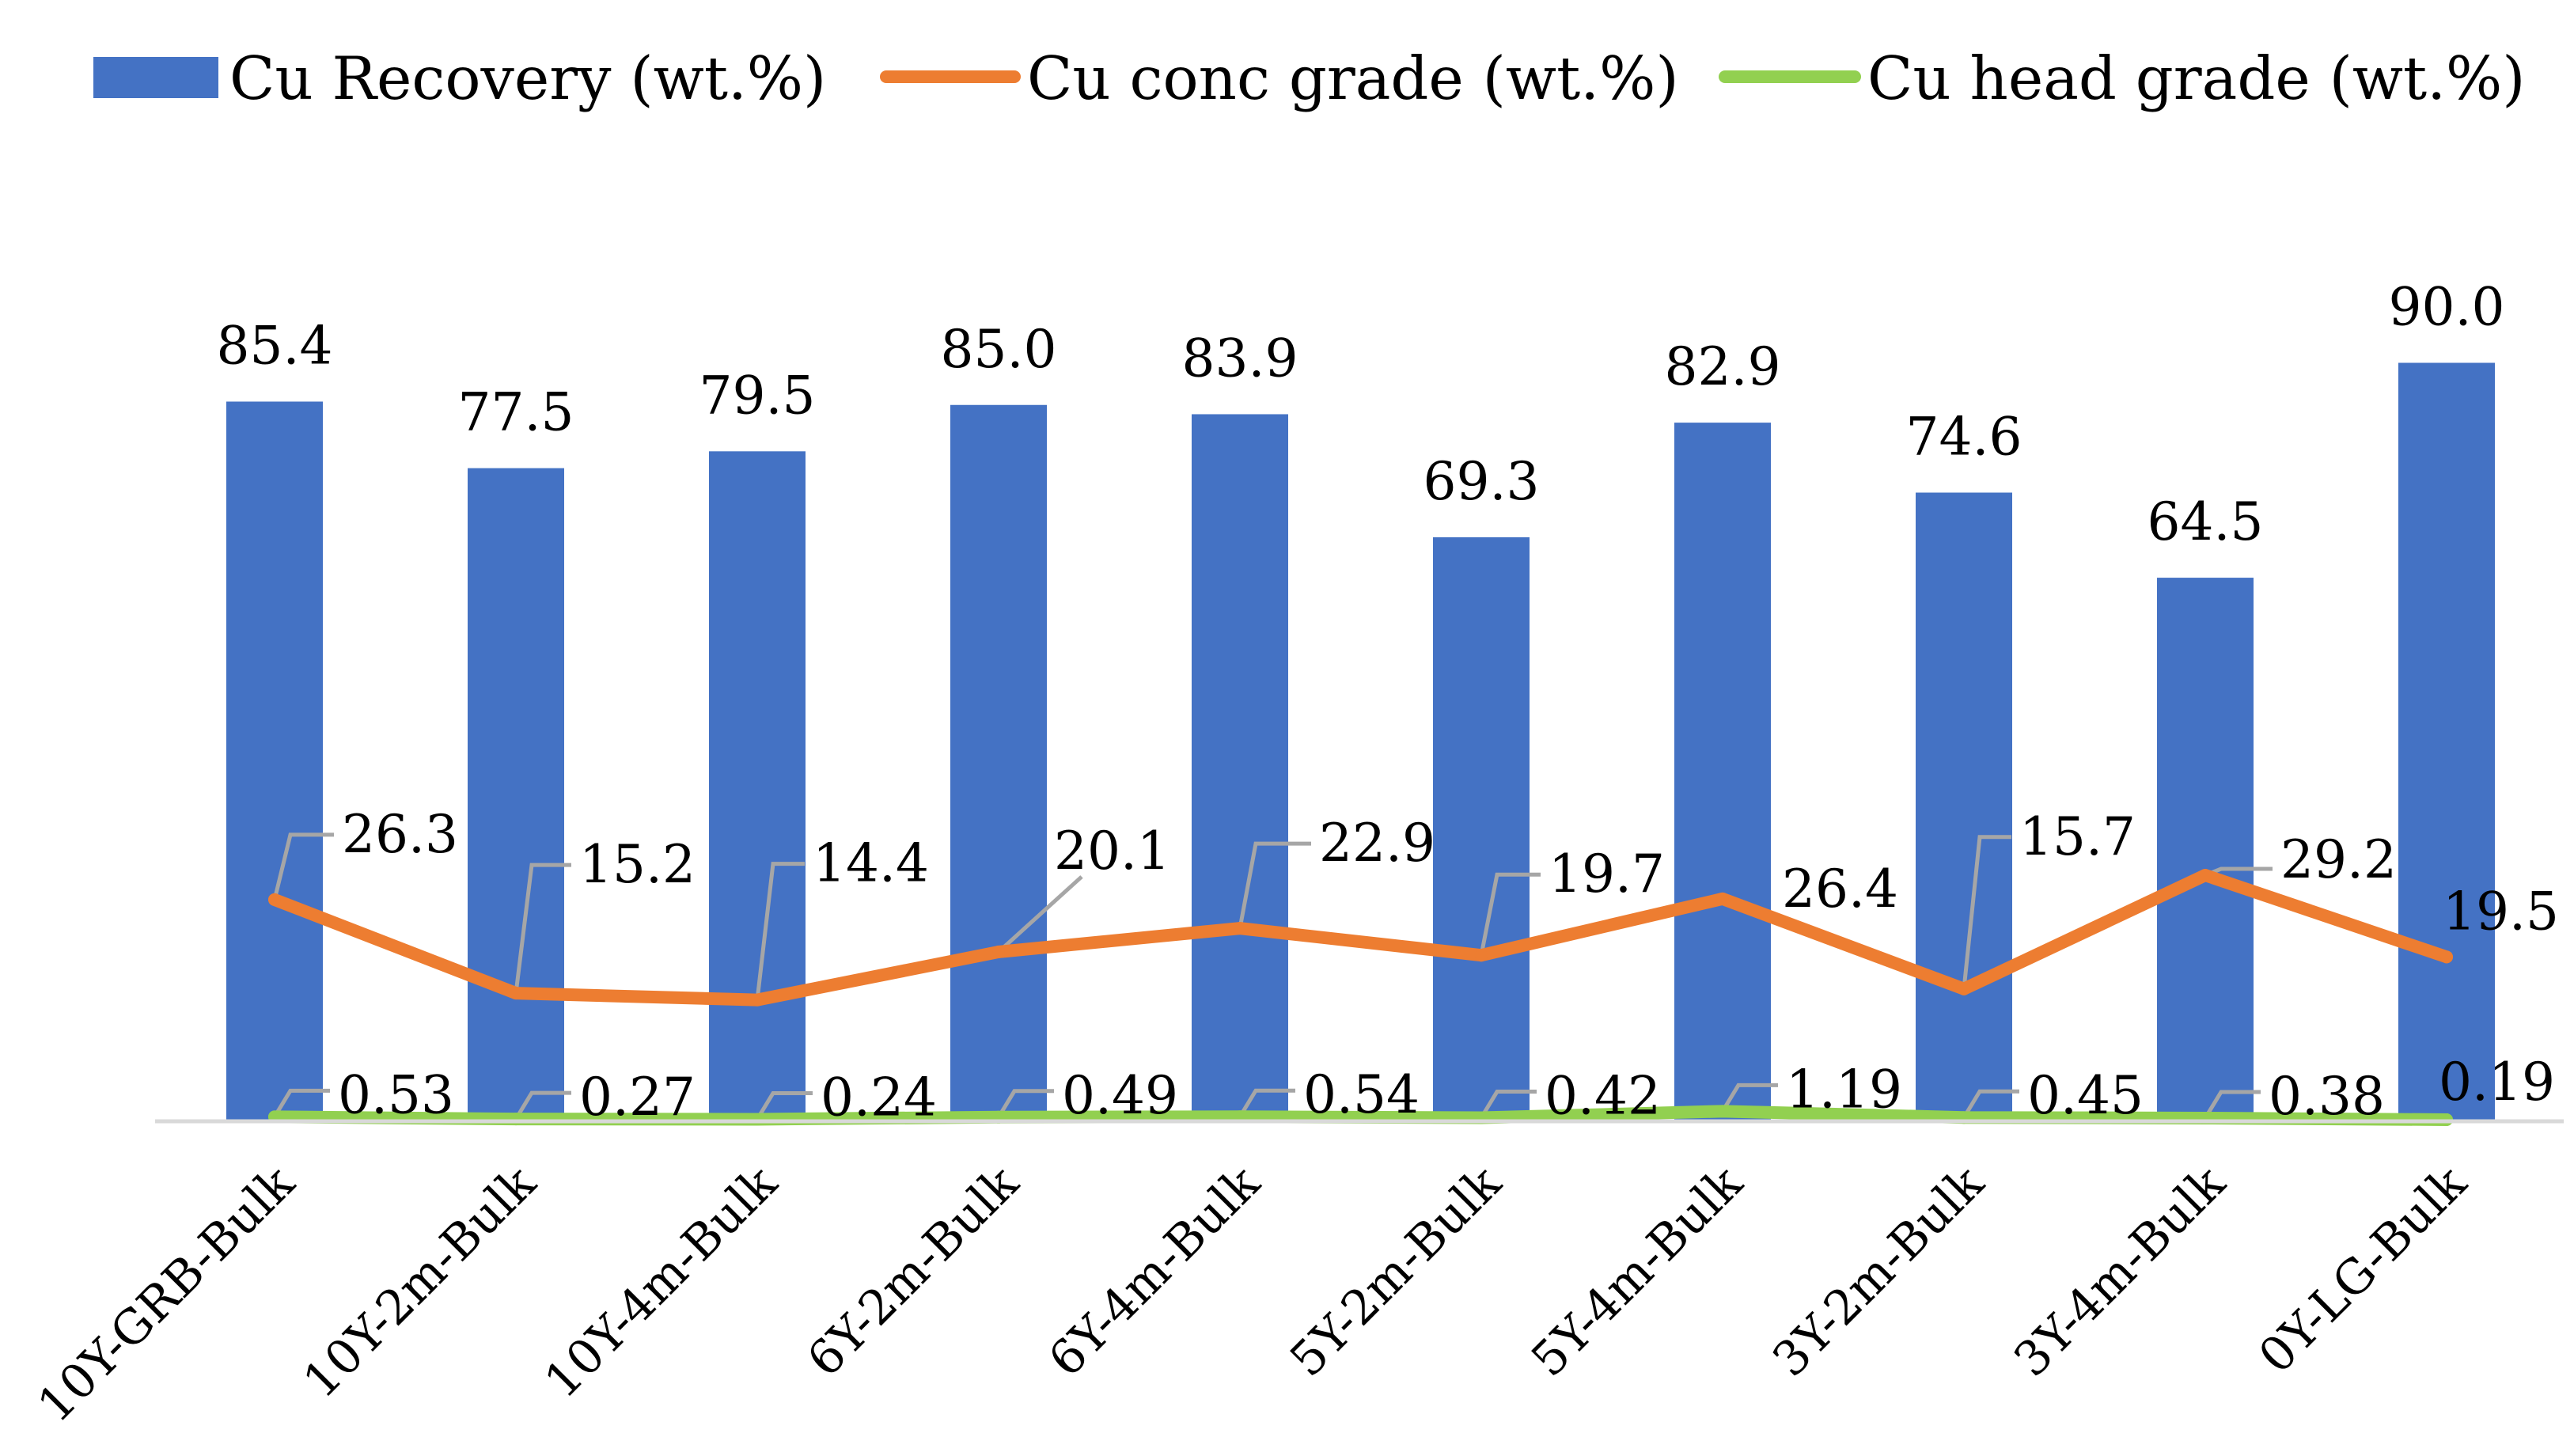 This screenshot has width=2574, height=1456. Describe the element at coordinates (879, 1097) in the screenshot. I see `head-label-10Y-4m-Bulk: 0.24` at that location.